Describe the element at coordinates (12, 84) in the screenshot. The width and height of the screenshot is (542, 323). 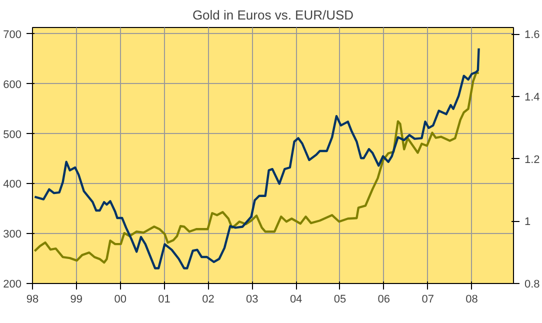
I see `y-tick-label: 600` at that location.